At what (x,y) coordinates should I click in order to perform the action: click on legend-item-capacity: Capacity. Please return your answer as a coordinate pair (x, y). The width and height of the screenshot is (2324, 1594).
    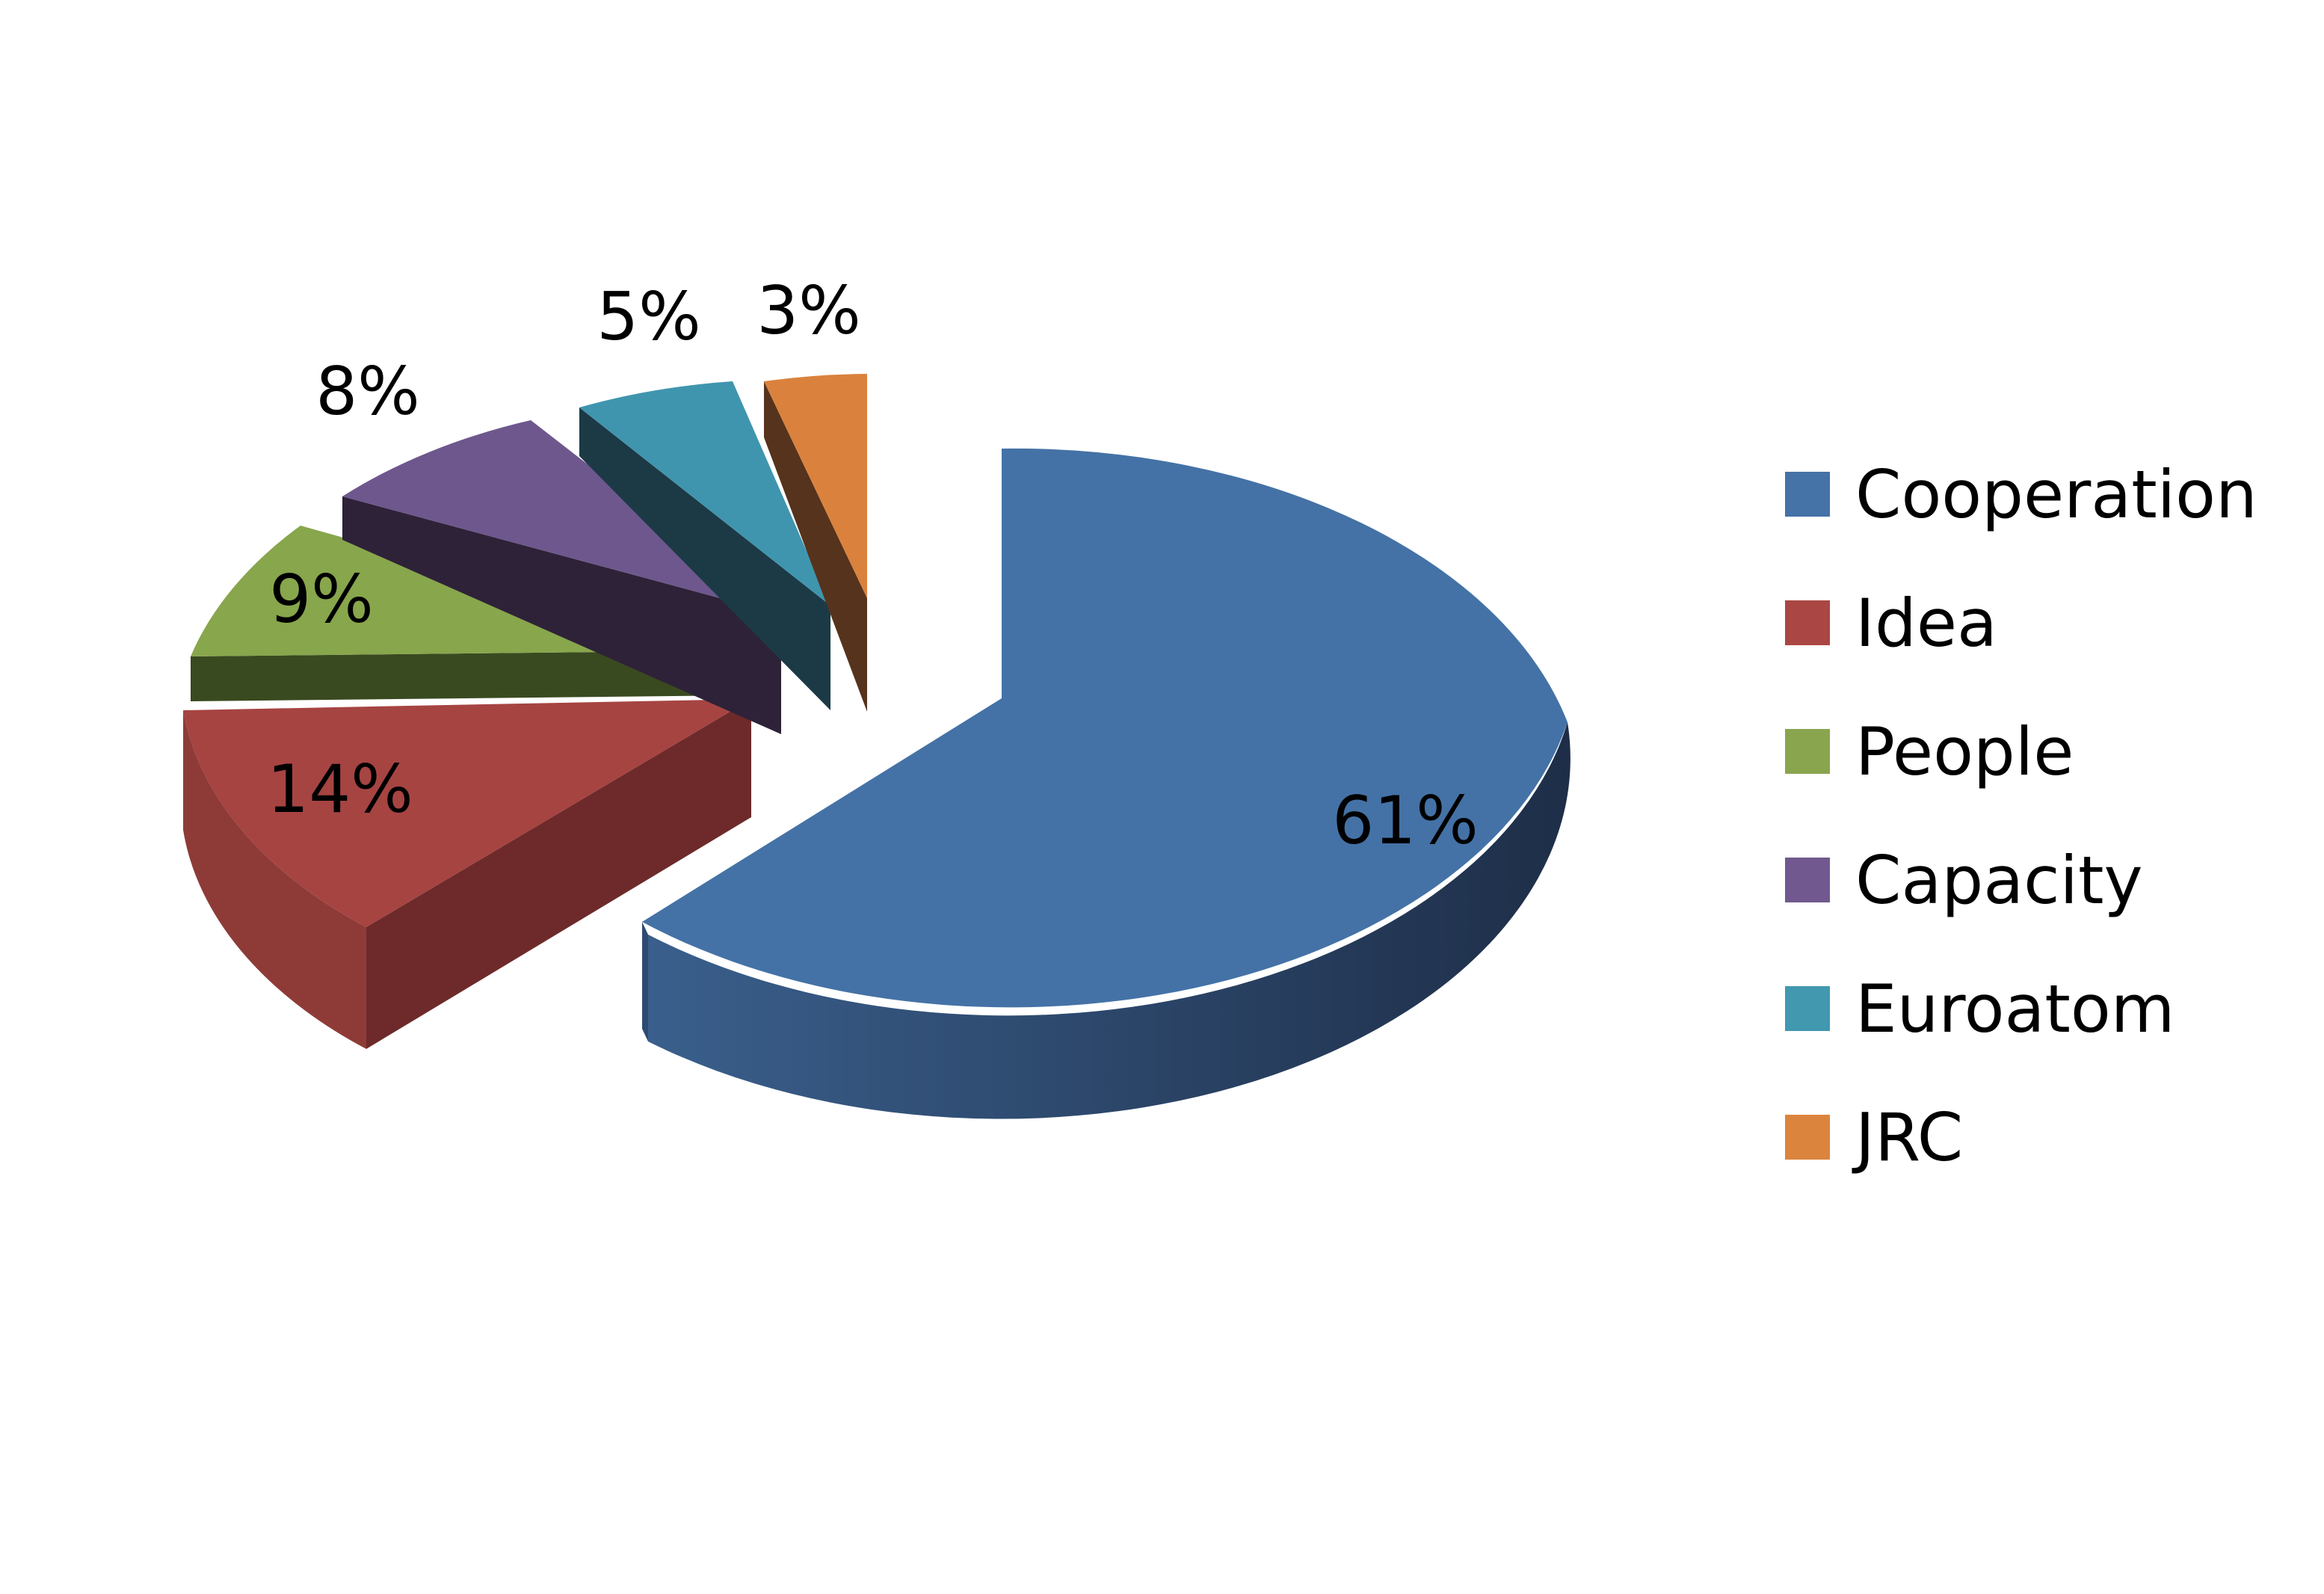
    Looking at the image, I should click on (2047, 880).